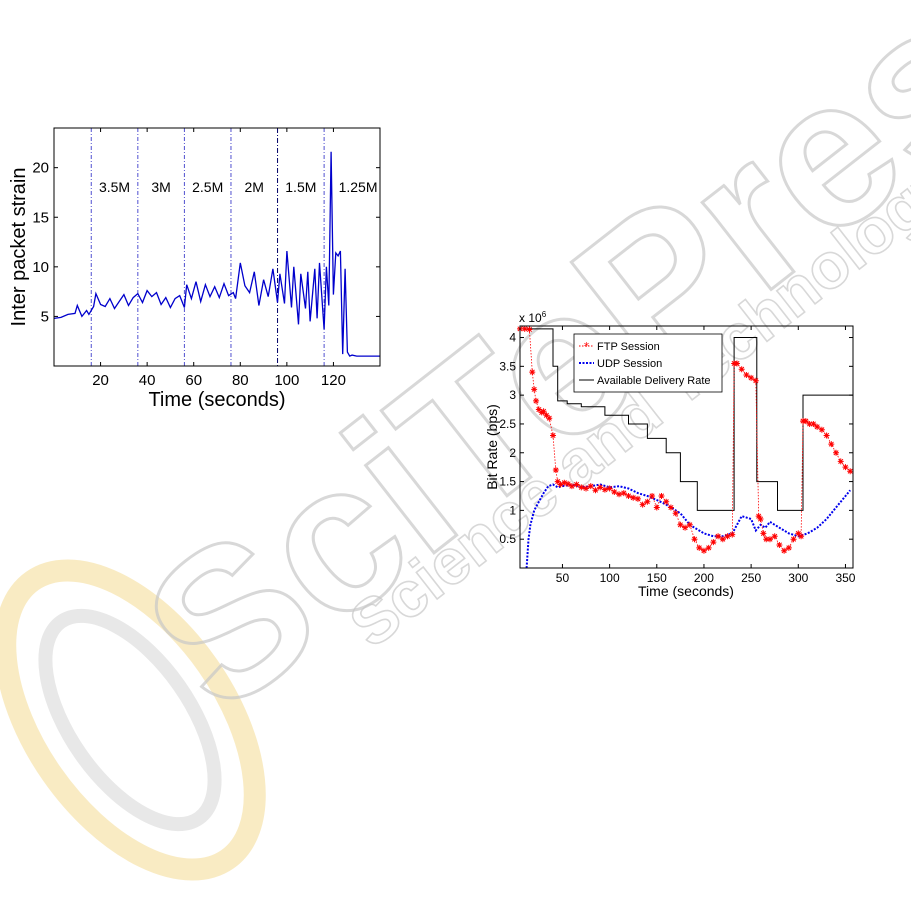  I want to click on strain-series-line, so click(216, 254).